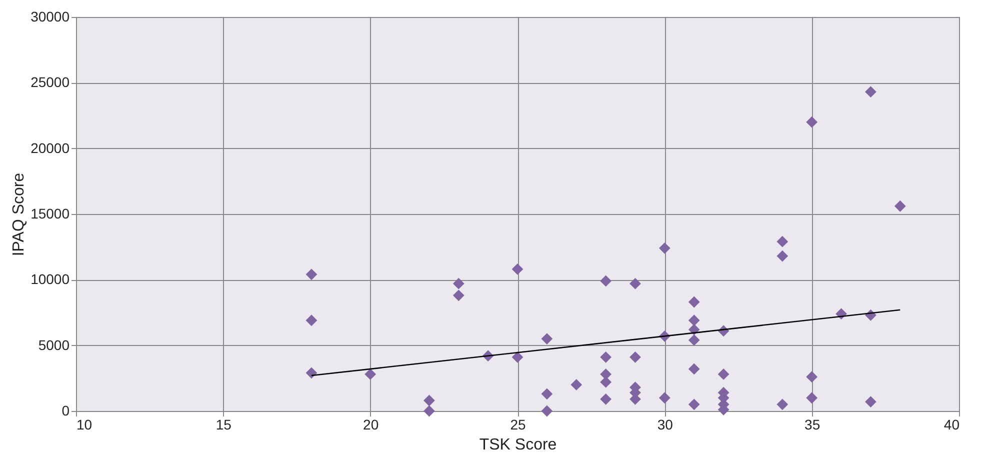  Describe the element at coordinates (50, 279) in the screenshot. I see `y-tick-label: 10000` at that location.